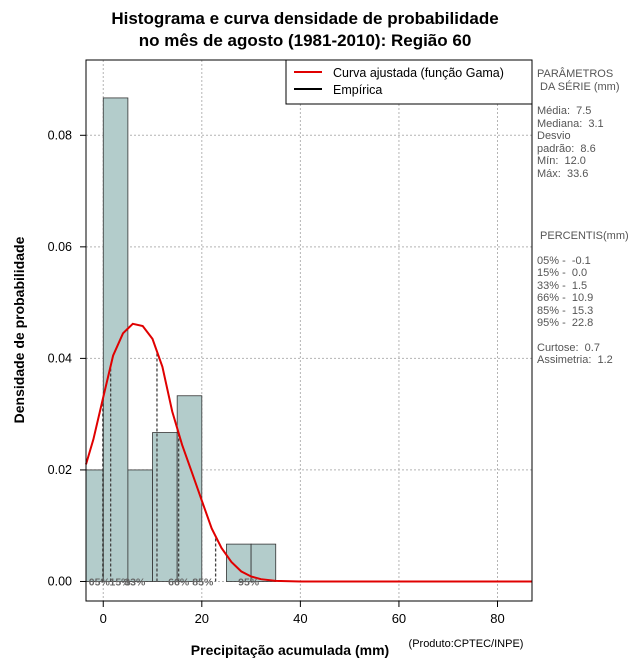 This screenshot has width=640, height=660. Describe the element at coordinates (399, 618) in the screenshot. I see `x-tick-label: 60` at that location.